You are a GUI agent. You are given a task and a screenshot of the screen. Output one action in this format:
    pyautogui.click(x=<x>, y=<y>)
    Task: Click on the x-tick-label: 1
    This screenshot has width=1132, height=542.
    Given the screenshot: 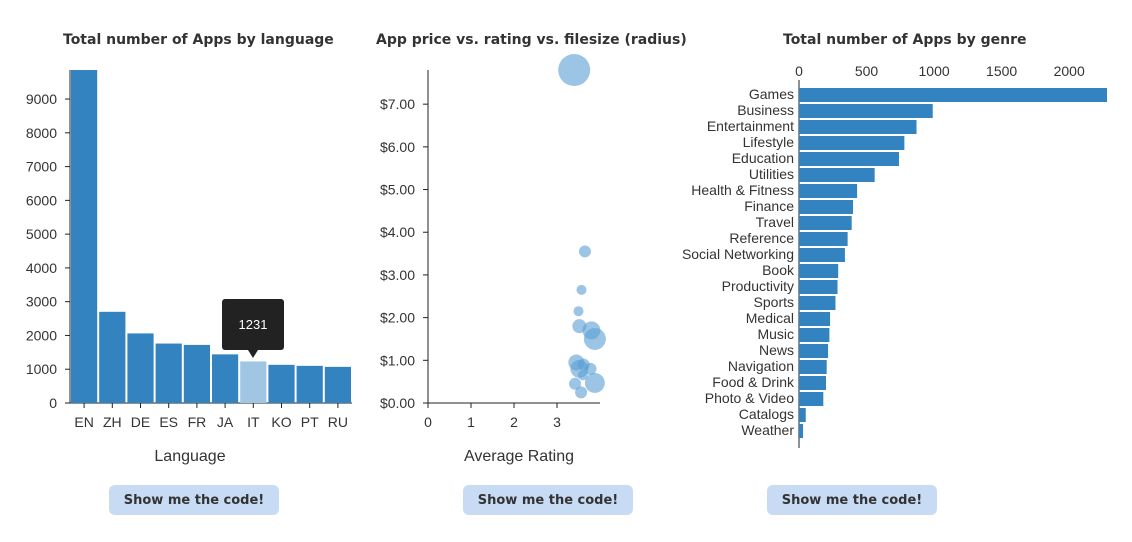 What is the action you would take?
    pyautogui.click(x=471, y=422)
    